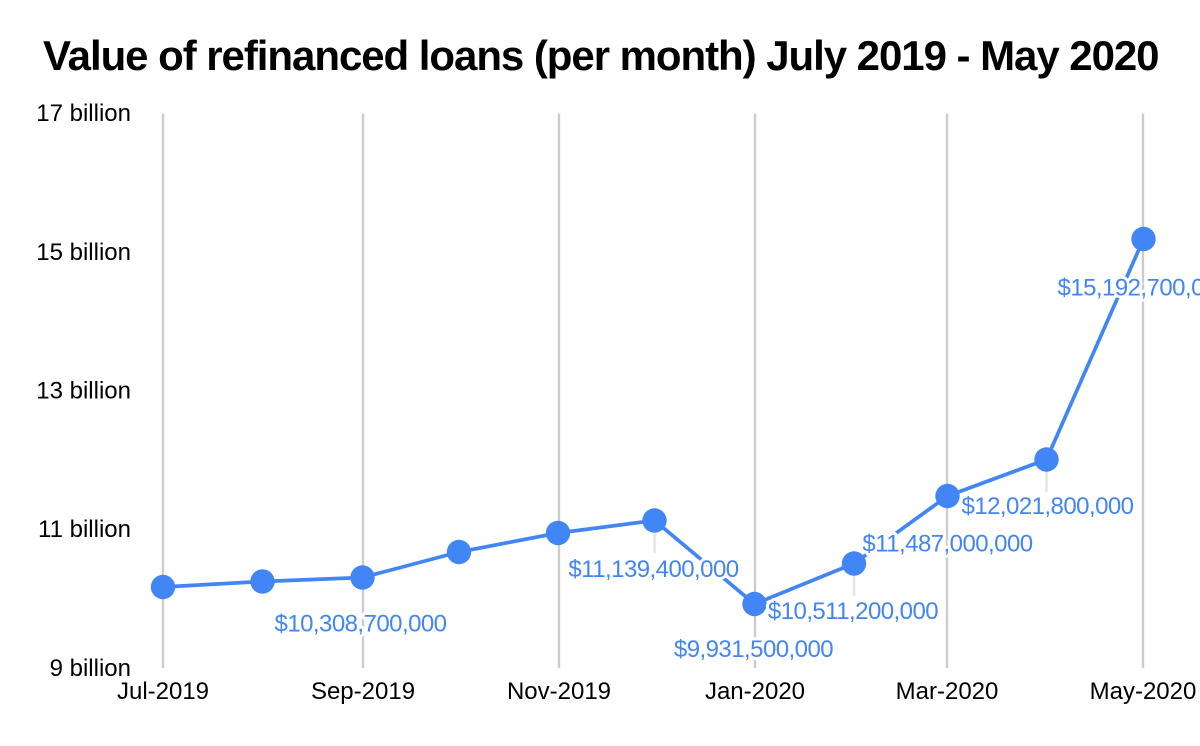 This screenshot has height=746, width=1200. What do you see at coordinates (1143, 691) in the screenshot?
I see `svg-text: May-2020` at bounding box center [1143, 691].